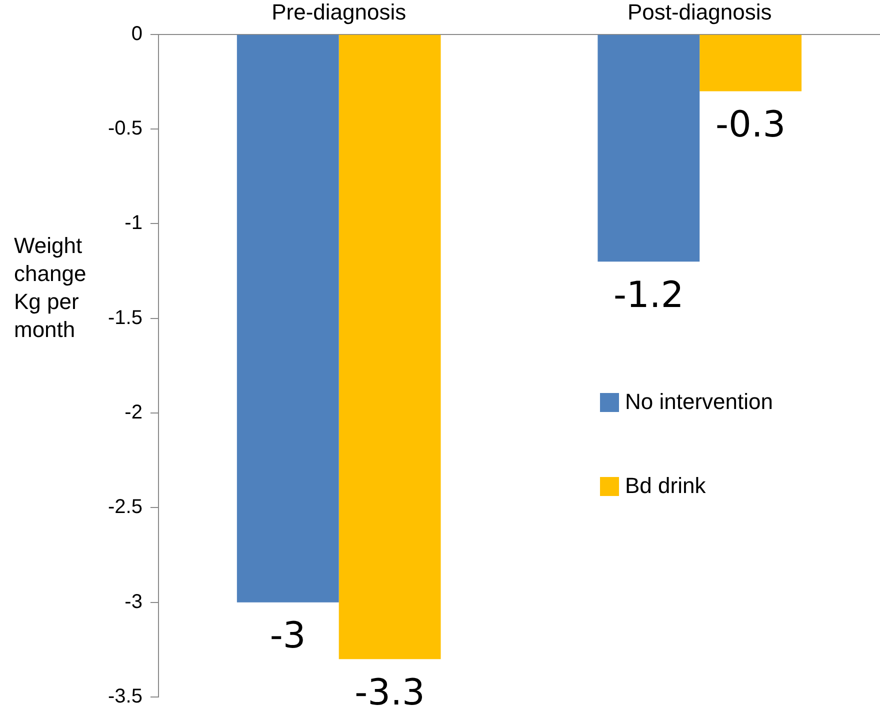 Image resolution: width=880 pixels, height=717 pixels. Describe the element at coordinates (339, 12) in the screenshot. I see `x-tick-label: Pre-diagnosis` at that location.